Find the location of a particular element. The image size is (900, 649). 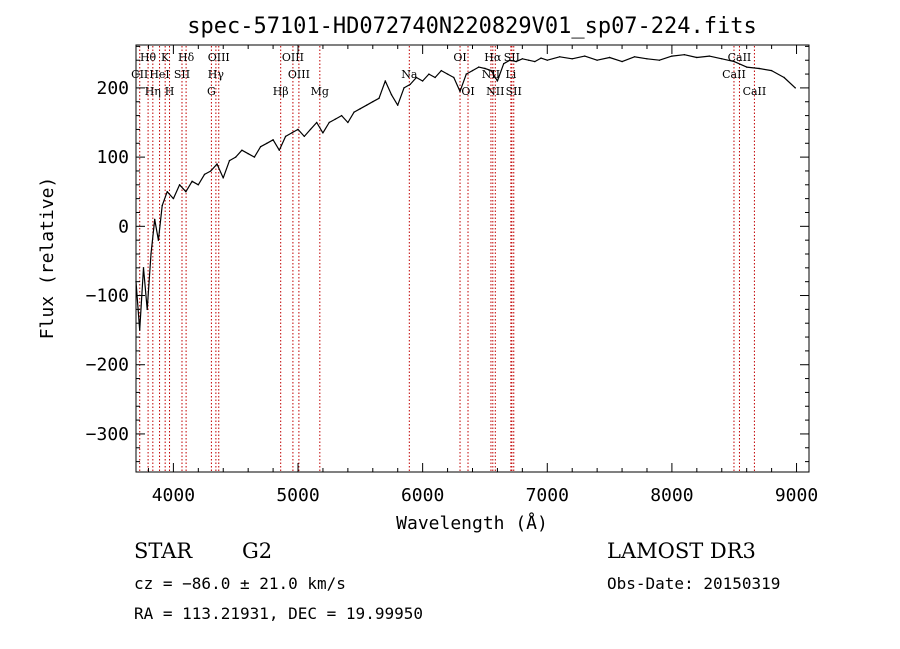

object-class: STAR is located at coordinates (163, 551).